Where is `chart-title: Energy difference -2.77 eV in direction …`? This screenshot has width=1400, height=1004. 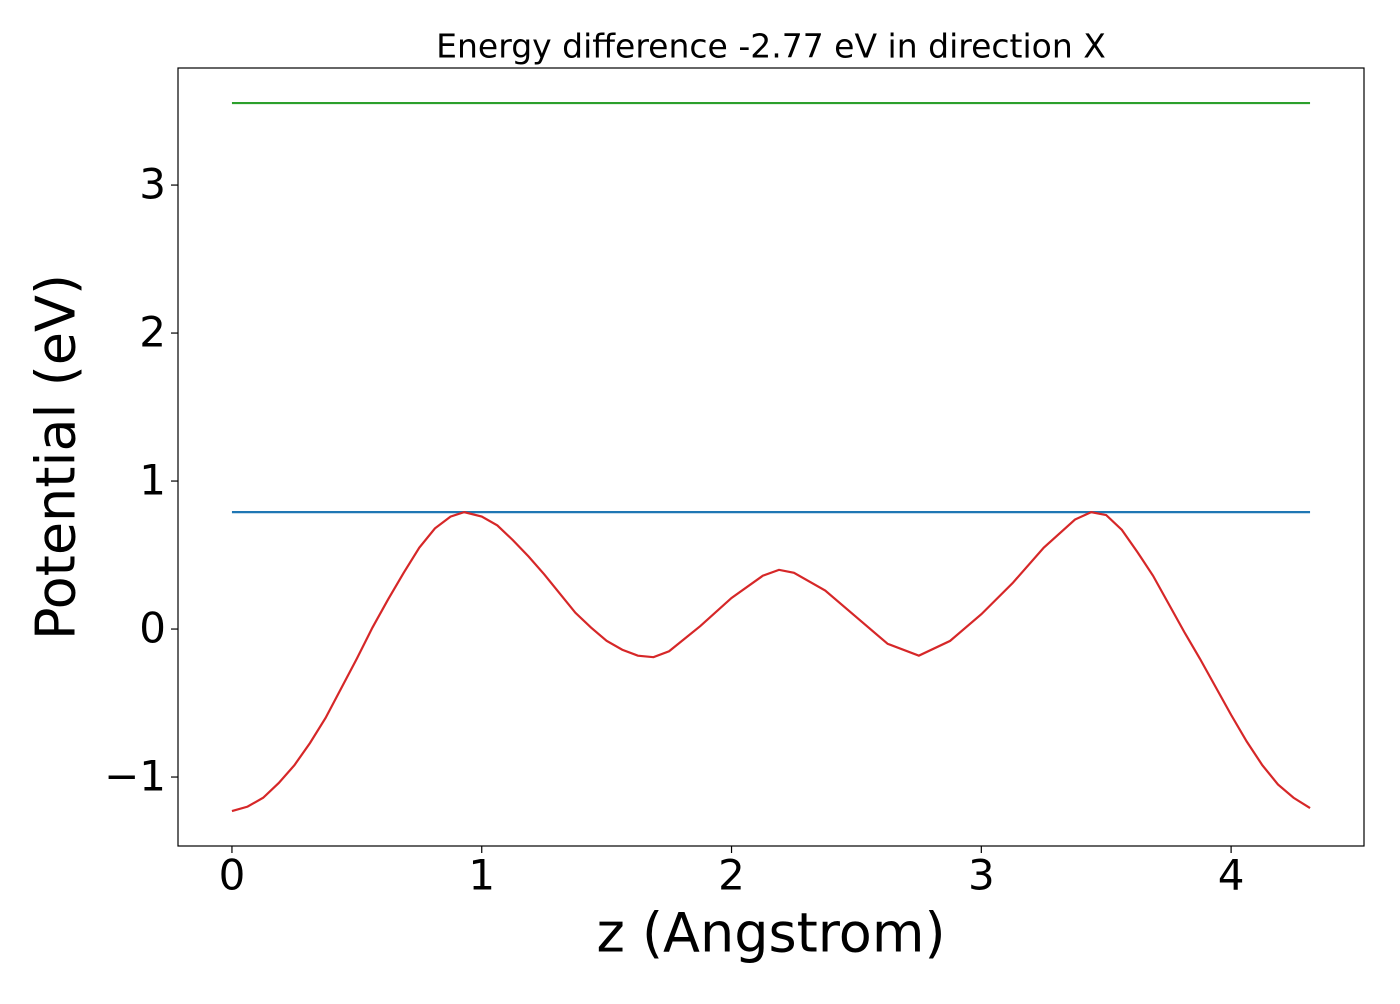
chart-title: Energy difference -2.77 eV in direction … is located at coordinates (771, 46).